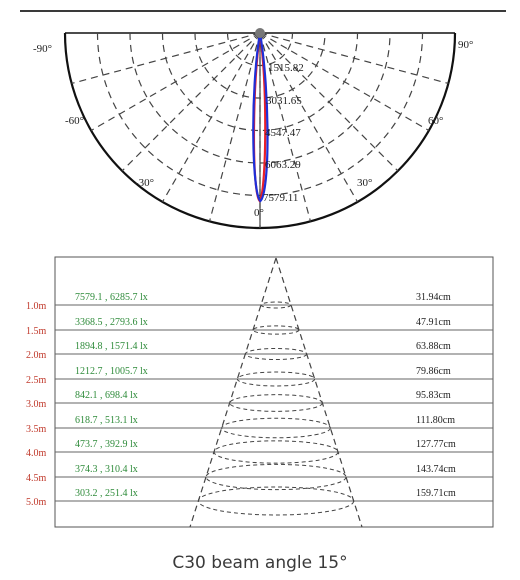 The height and width of the screenshot is (580, 520). Describe the element at coordinates (106, 420) in the screenshot. I see `lux-value-6: 618.7 , 513.1 lx` at that location.